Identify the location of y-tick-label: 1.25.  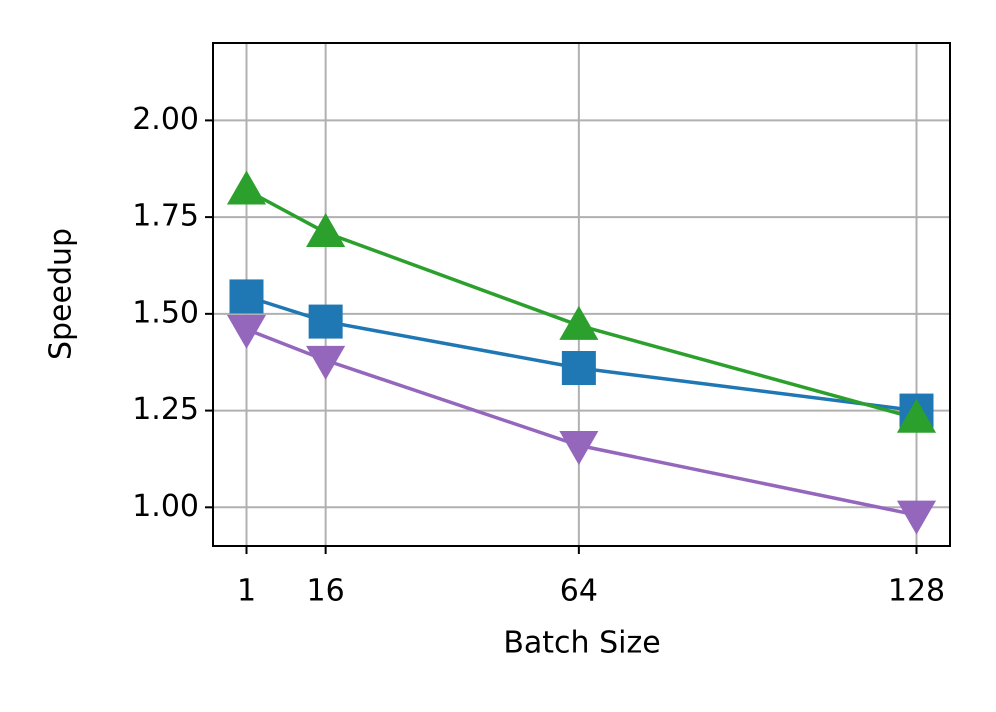
(165, 409).